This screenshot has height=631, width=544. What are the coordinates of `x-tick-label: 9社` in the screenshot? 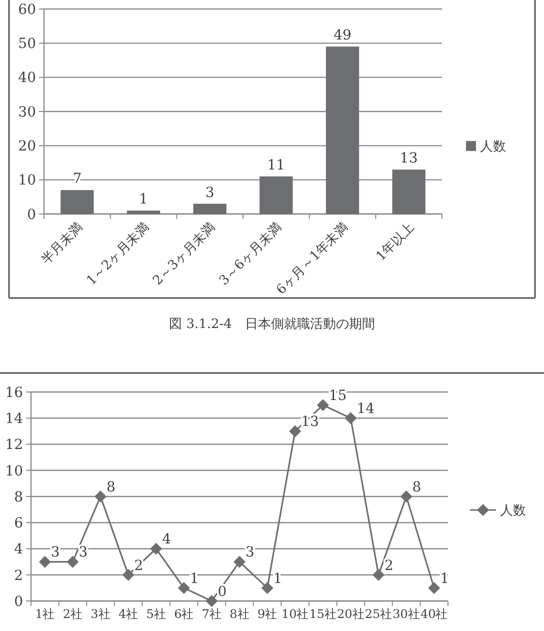 It's located at (267, 614).